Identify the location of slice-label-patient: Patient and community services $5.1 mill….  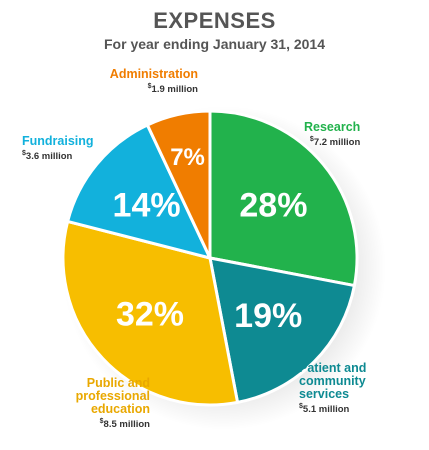
(333, 388).